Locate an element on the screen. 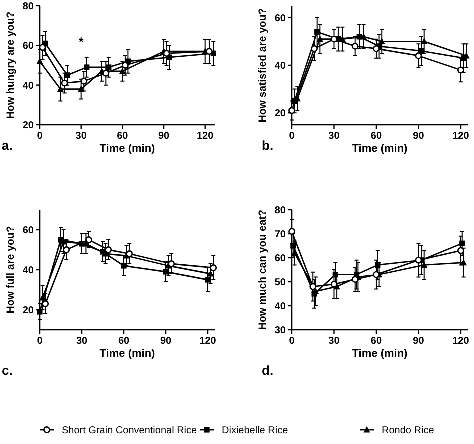 This screenshot has width=474, height=444. y-tick-label: 30 is located at coordinates (280, 331).